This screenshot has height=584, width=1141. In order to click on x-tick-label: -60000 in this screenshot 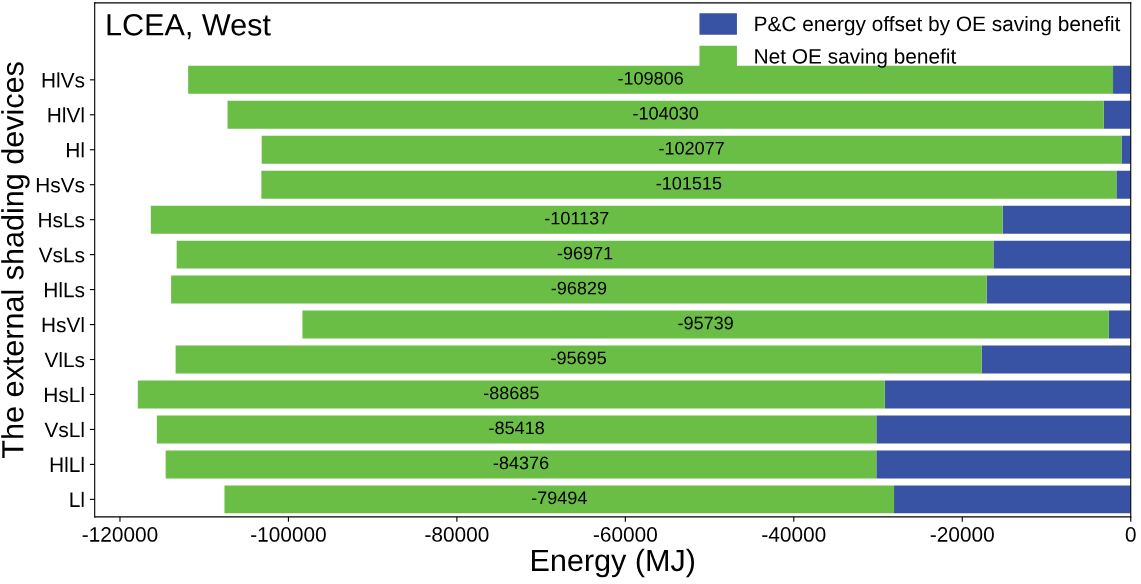, I will do `click(625, 534)`.